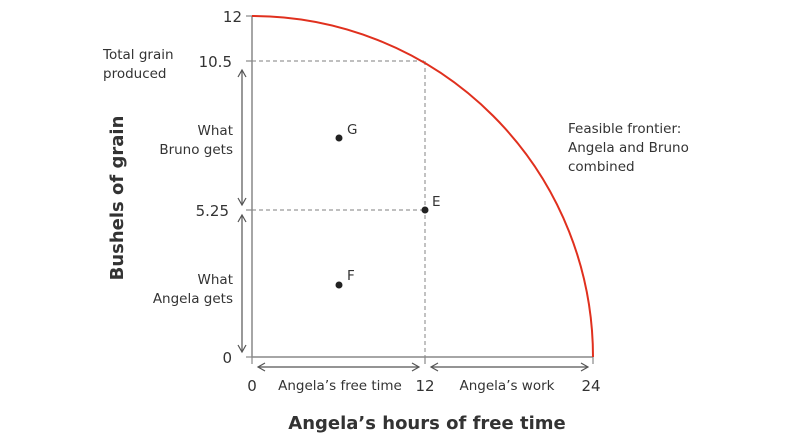  I want to click on free-time-label: Angela’s free time, so click(340, 386).